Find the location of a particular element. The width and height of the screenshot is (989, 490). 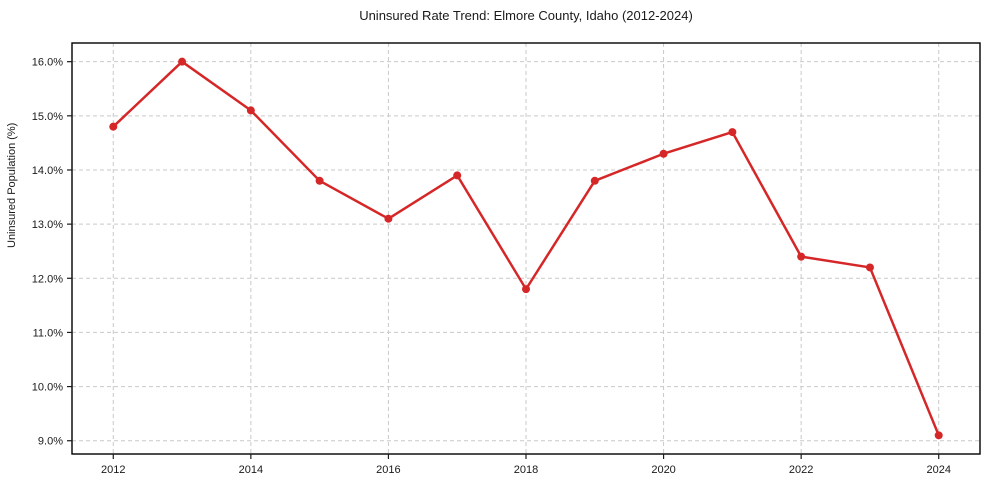

y-tick-label: 10.0% is located at coordinates (47, 388).